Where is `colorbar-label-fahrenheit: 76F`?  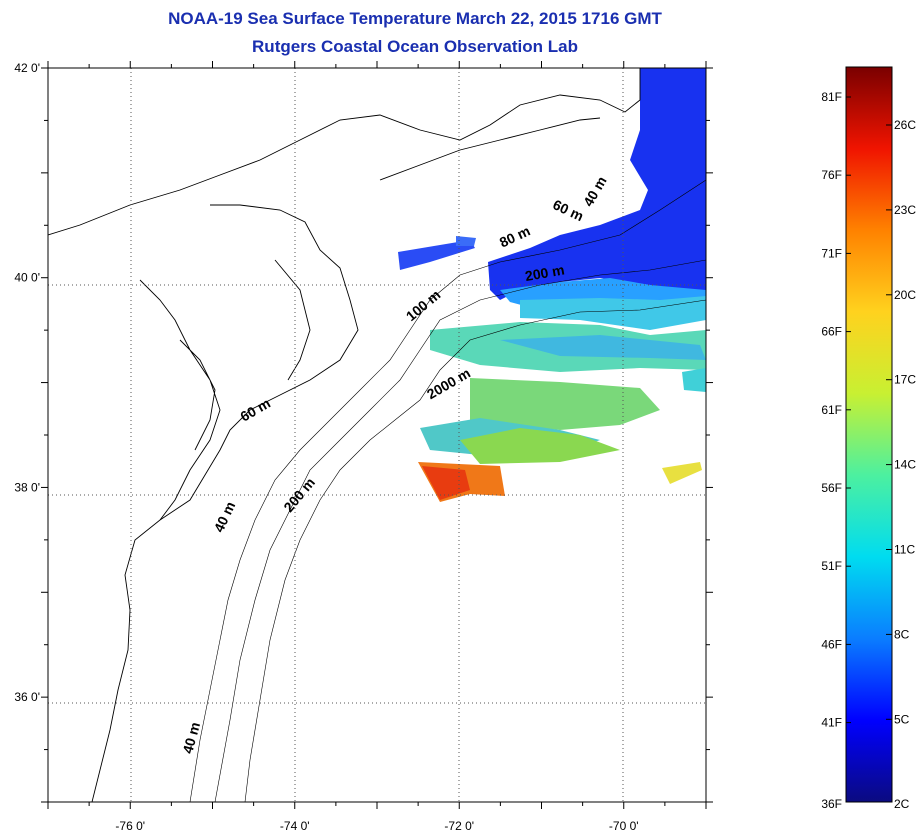
colorbar-label-fahrenheit: 76F is located at coordinates (831, 175).